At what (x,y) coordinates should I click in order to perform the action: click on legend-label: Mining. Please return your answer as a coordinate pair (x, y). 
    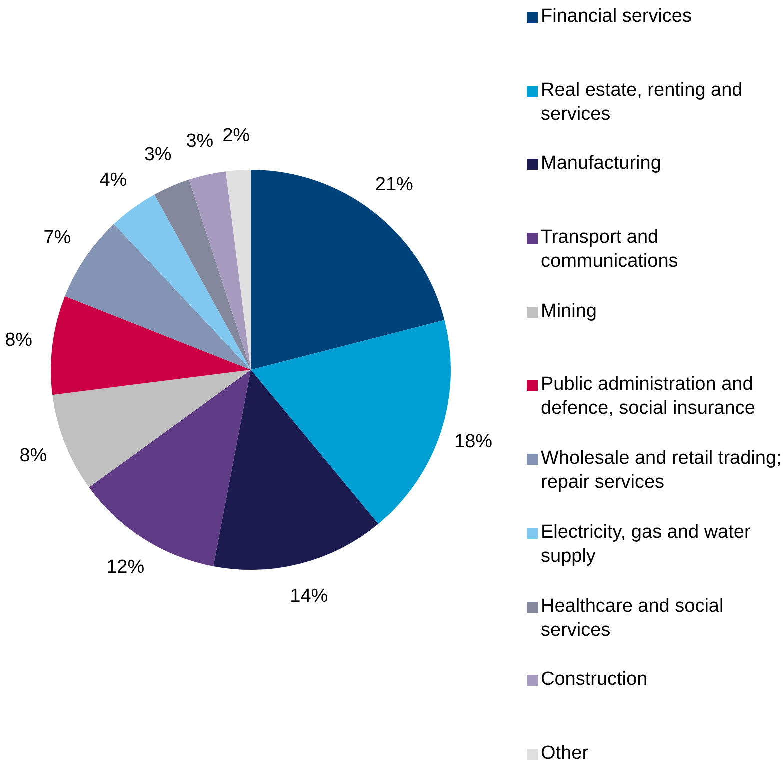
    Looking at the image, I should click on (569, 312).